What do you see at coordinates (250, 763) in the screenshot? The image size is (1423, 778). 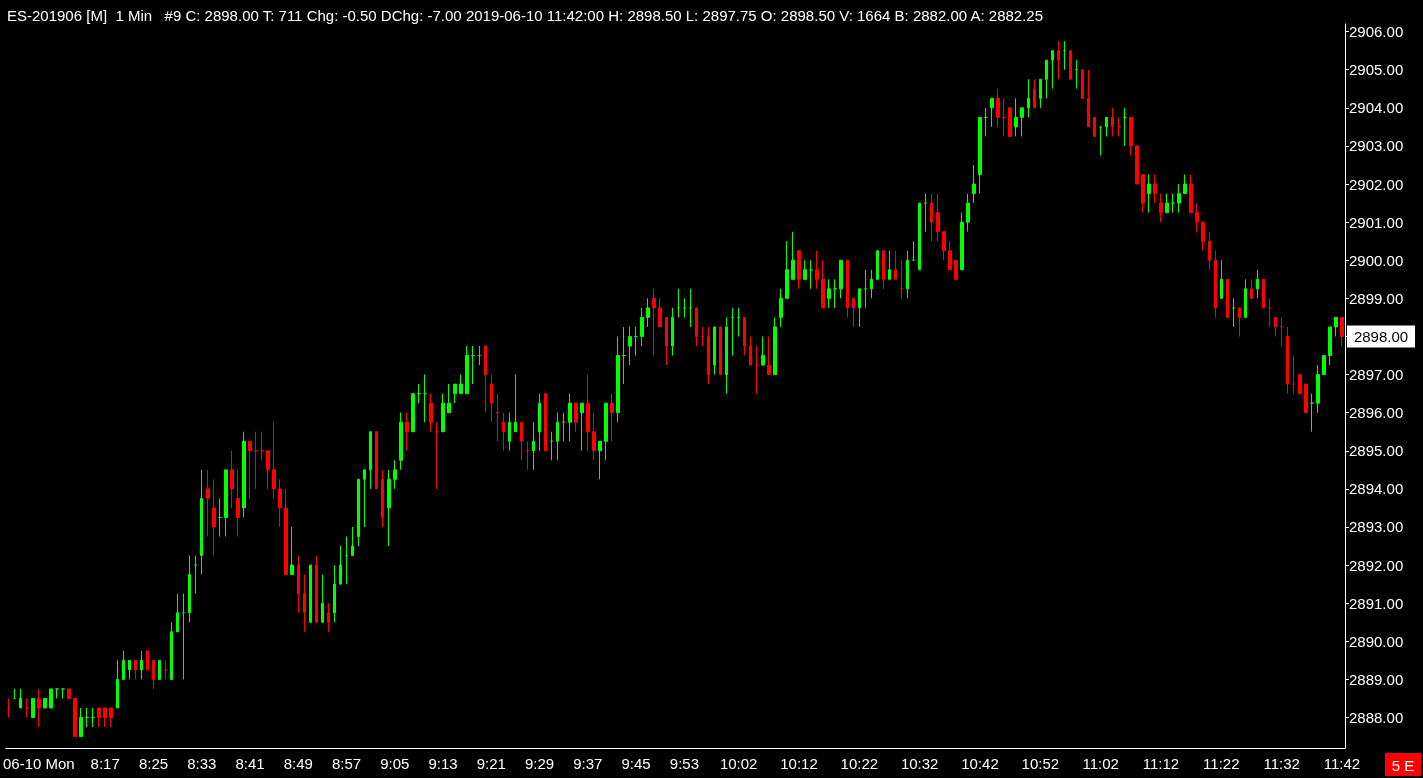 I see `x-tick-label: 8:41` at bounding box center [250, 763].